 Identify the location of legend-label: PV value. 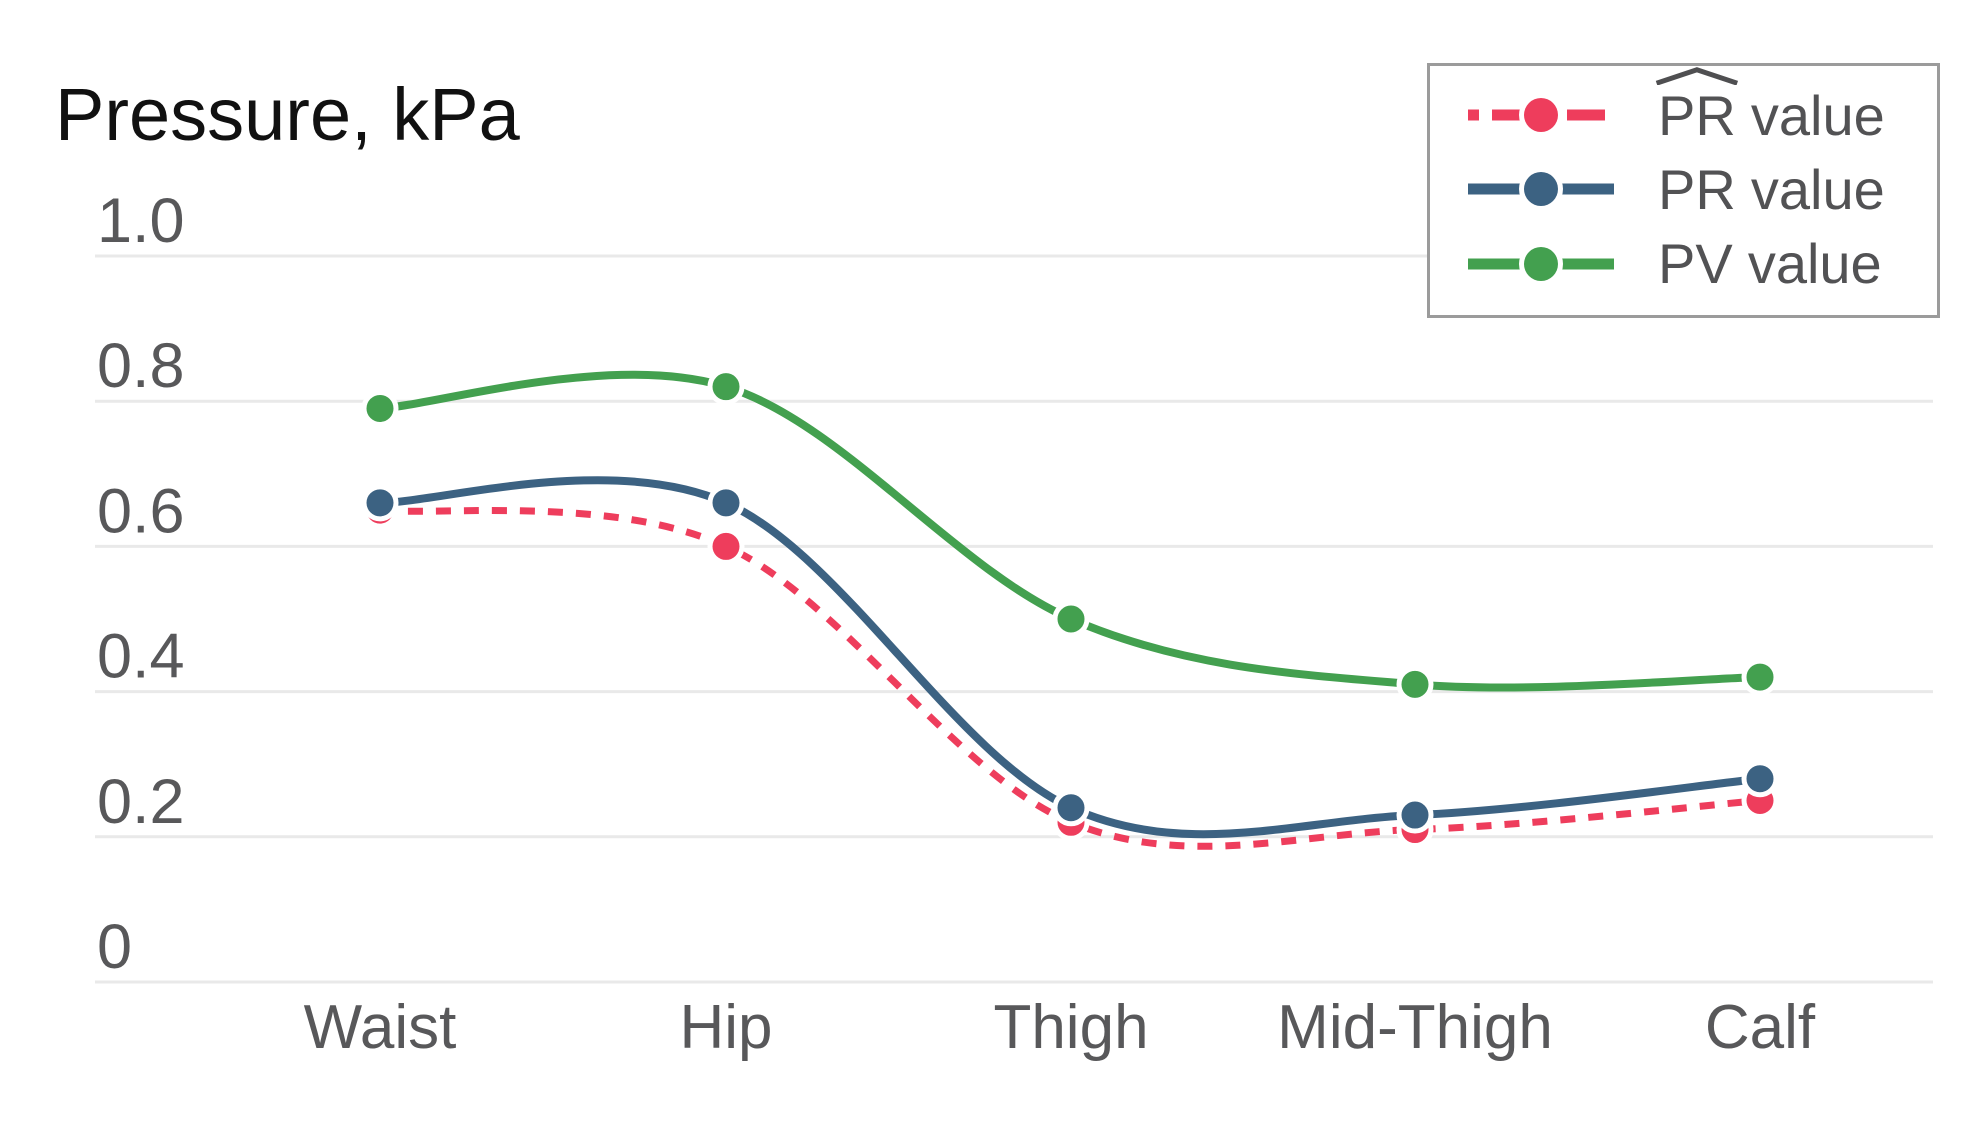
(1770, 264).